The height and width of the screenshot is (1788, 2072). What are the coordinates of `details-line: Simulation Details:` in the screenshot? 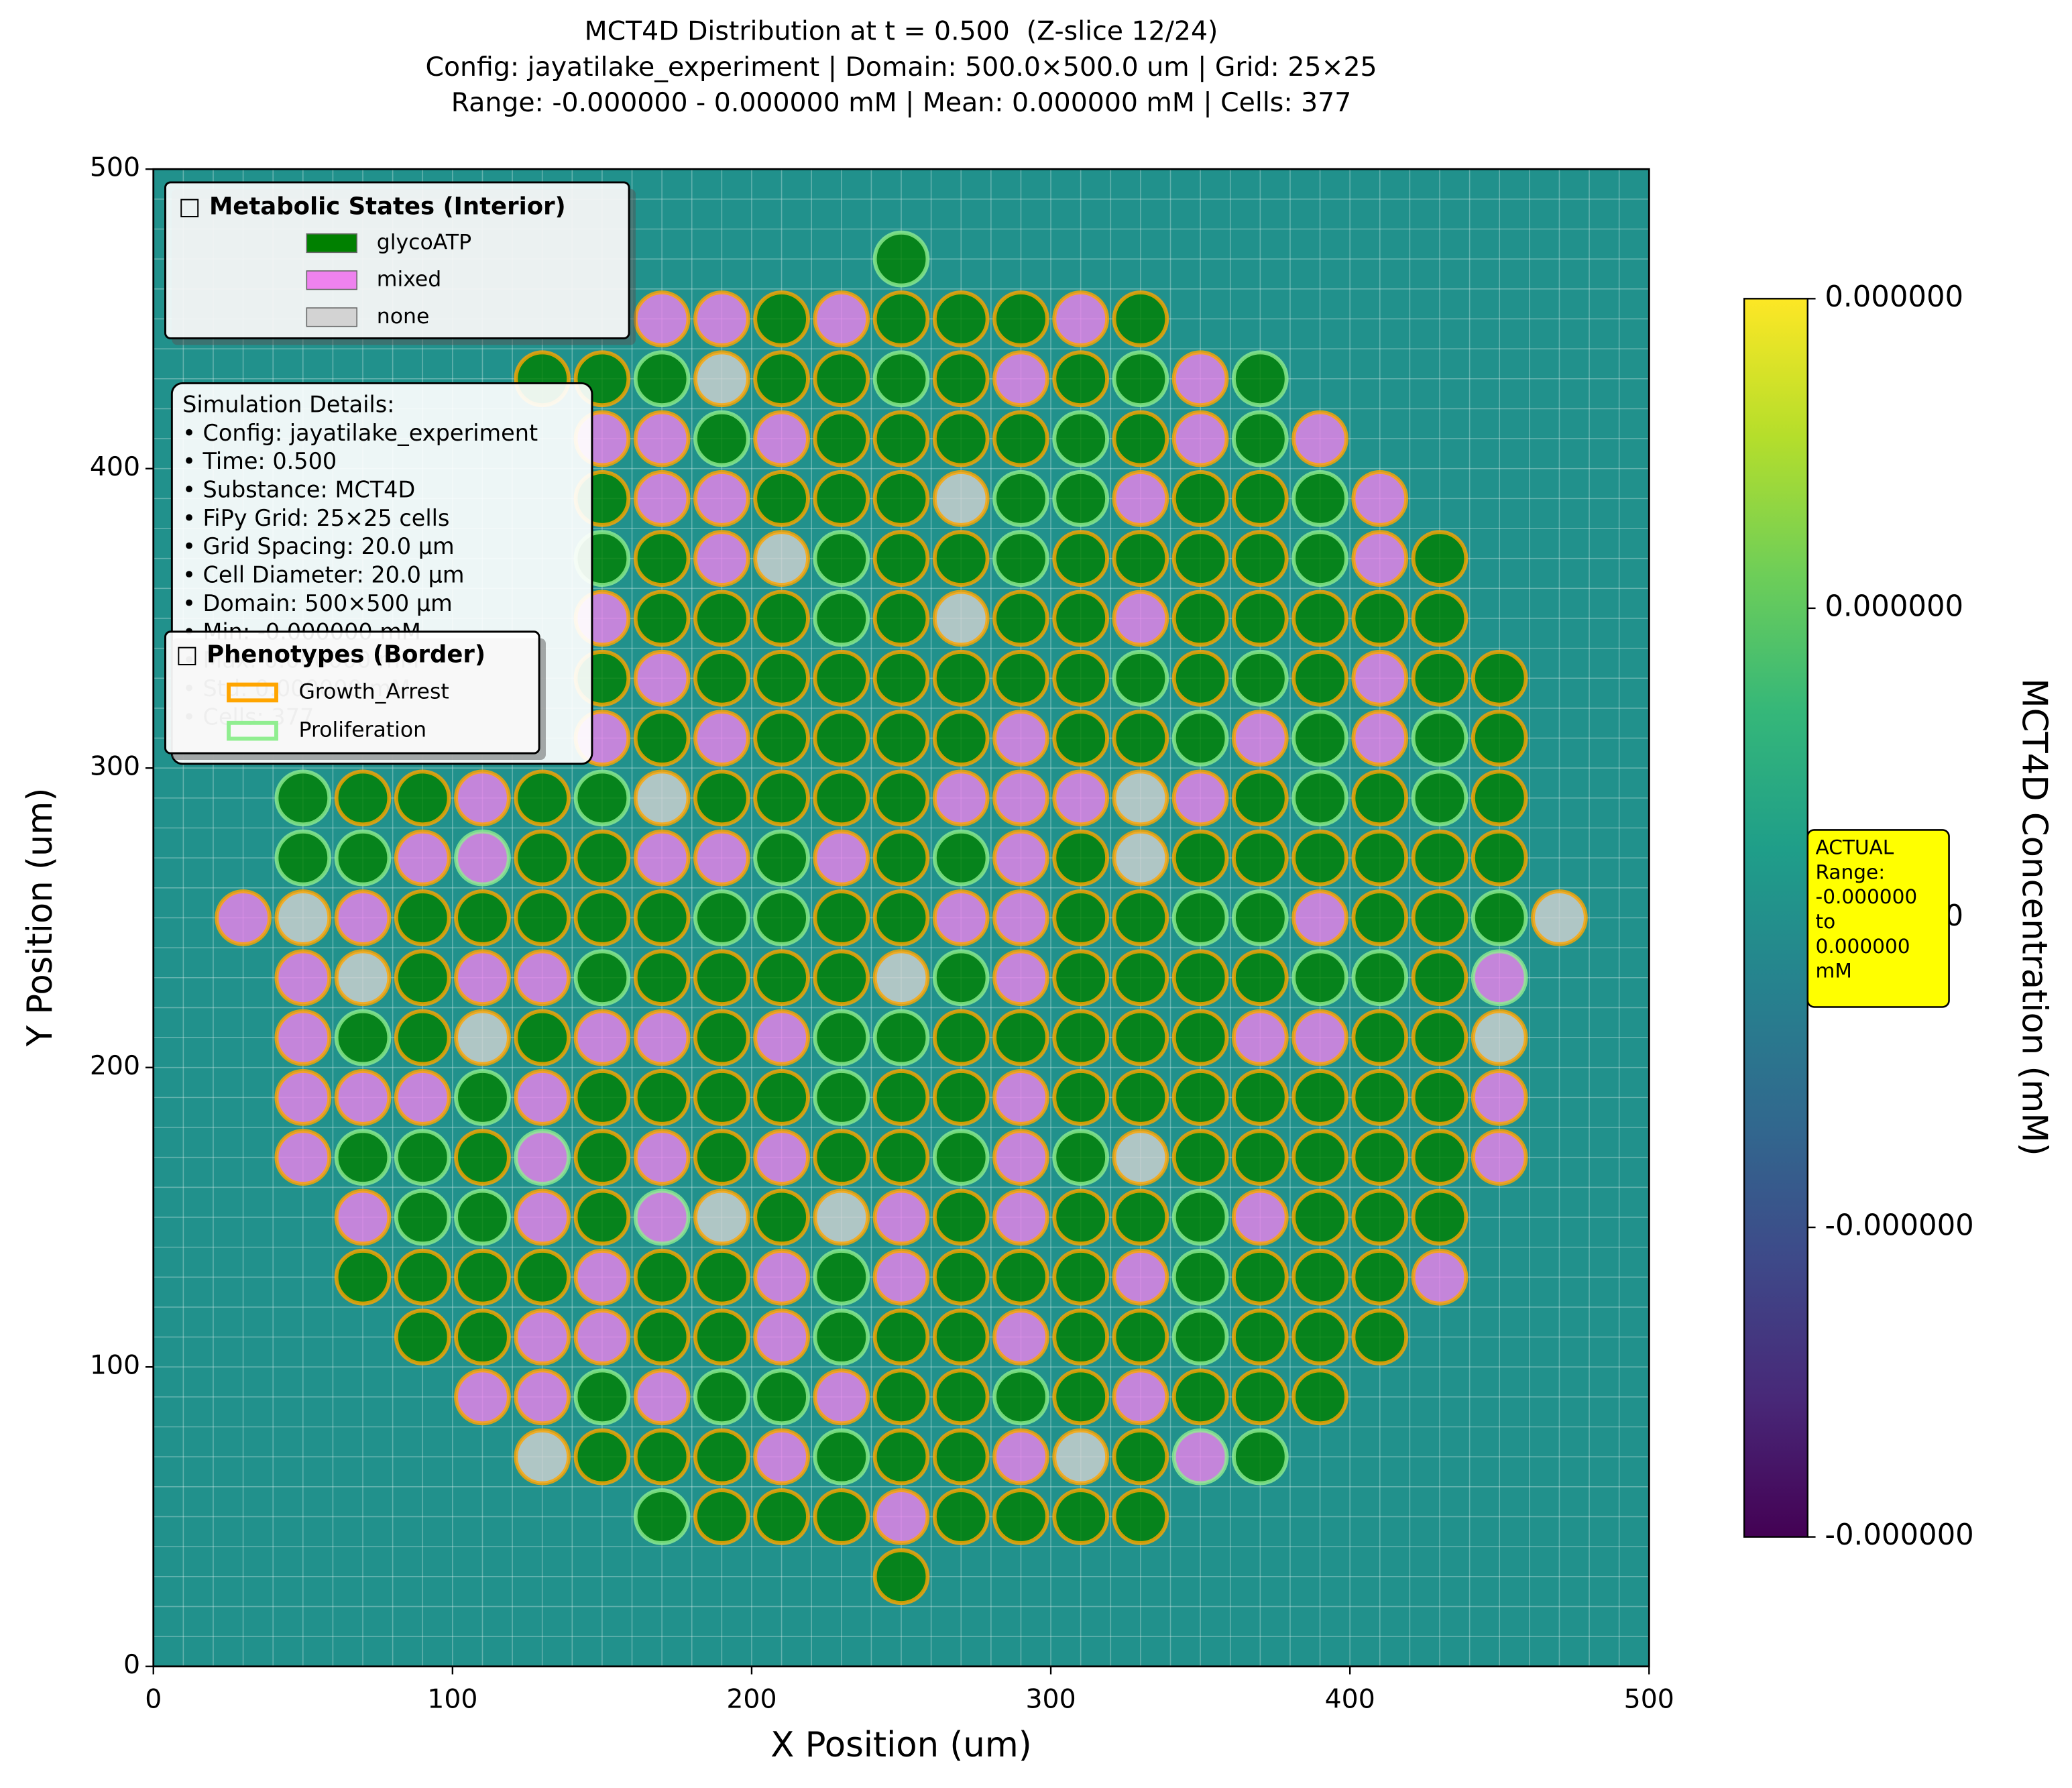 It's located at (288, 404).